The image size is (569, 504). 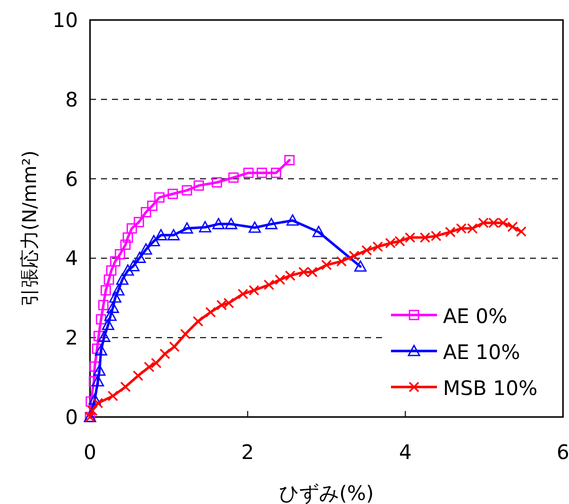 I want to click on y-axis-title: 引張応力(N/mm²), so click(x=30, y=228).